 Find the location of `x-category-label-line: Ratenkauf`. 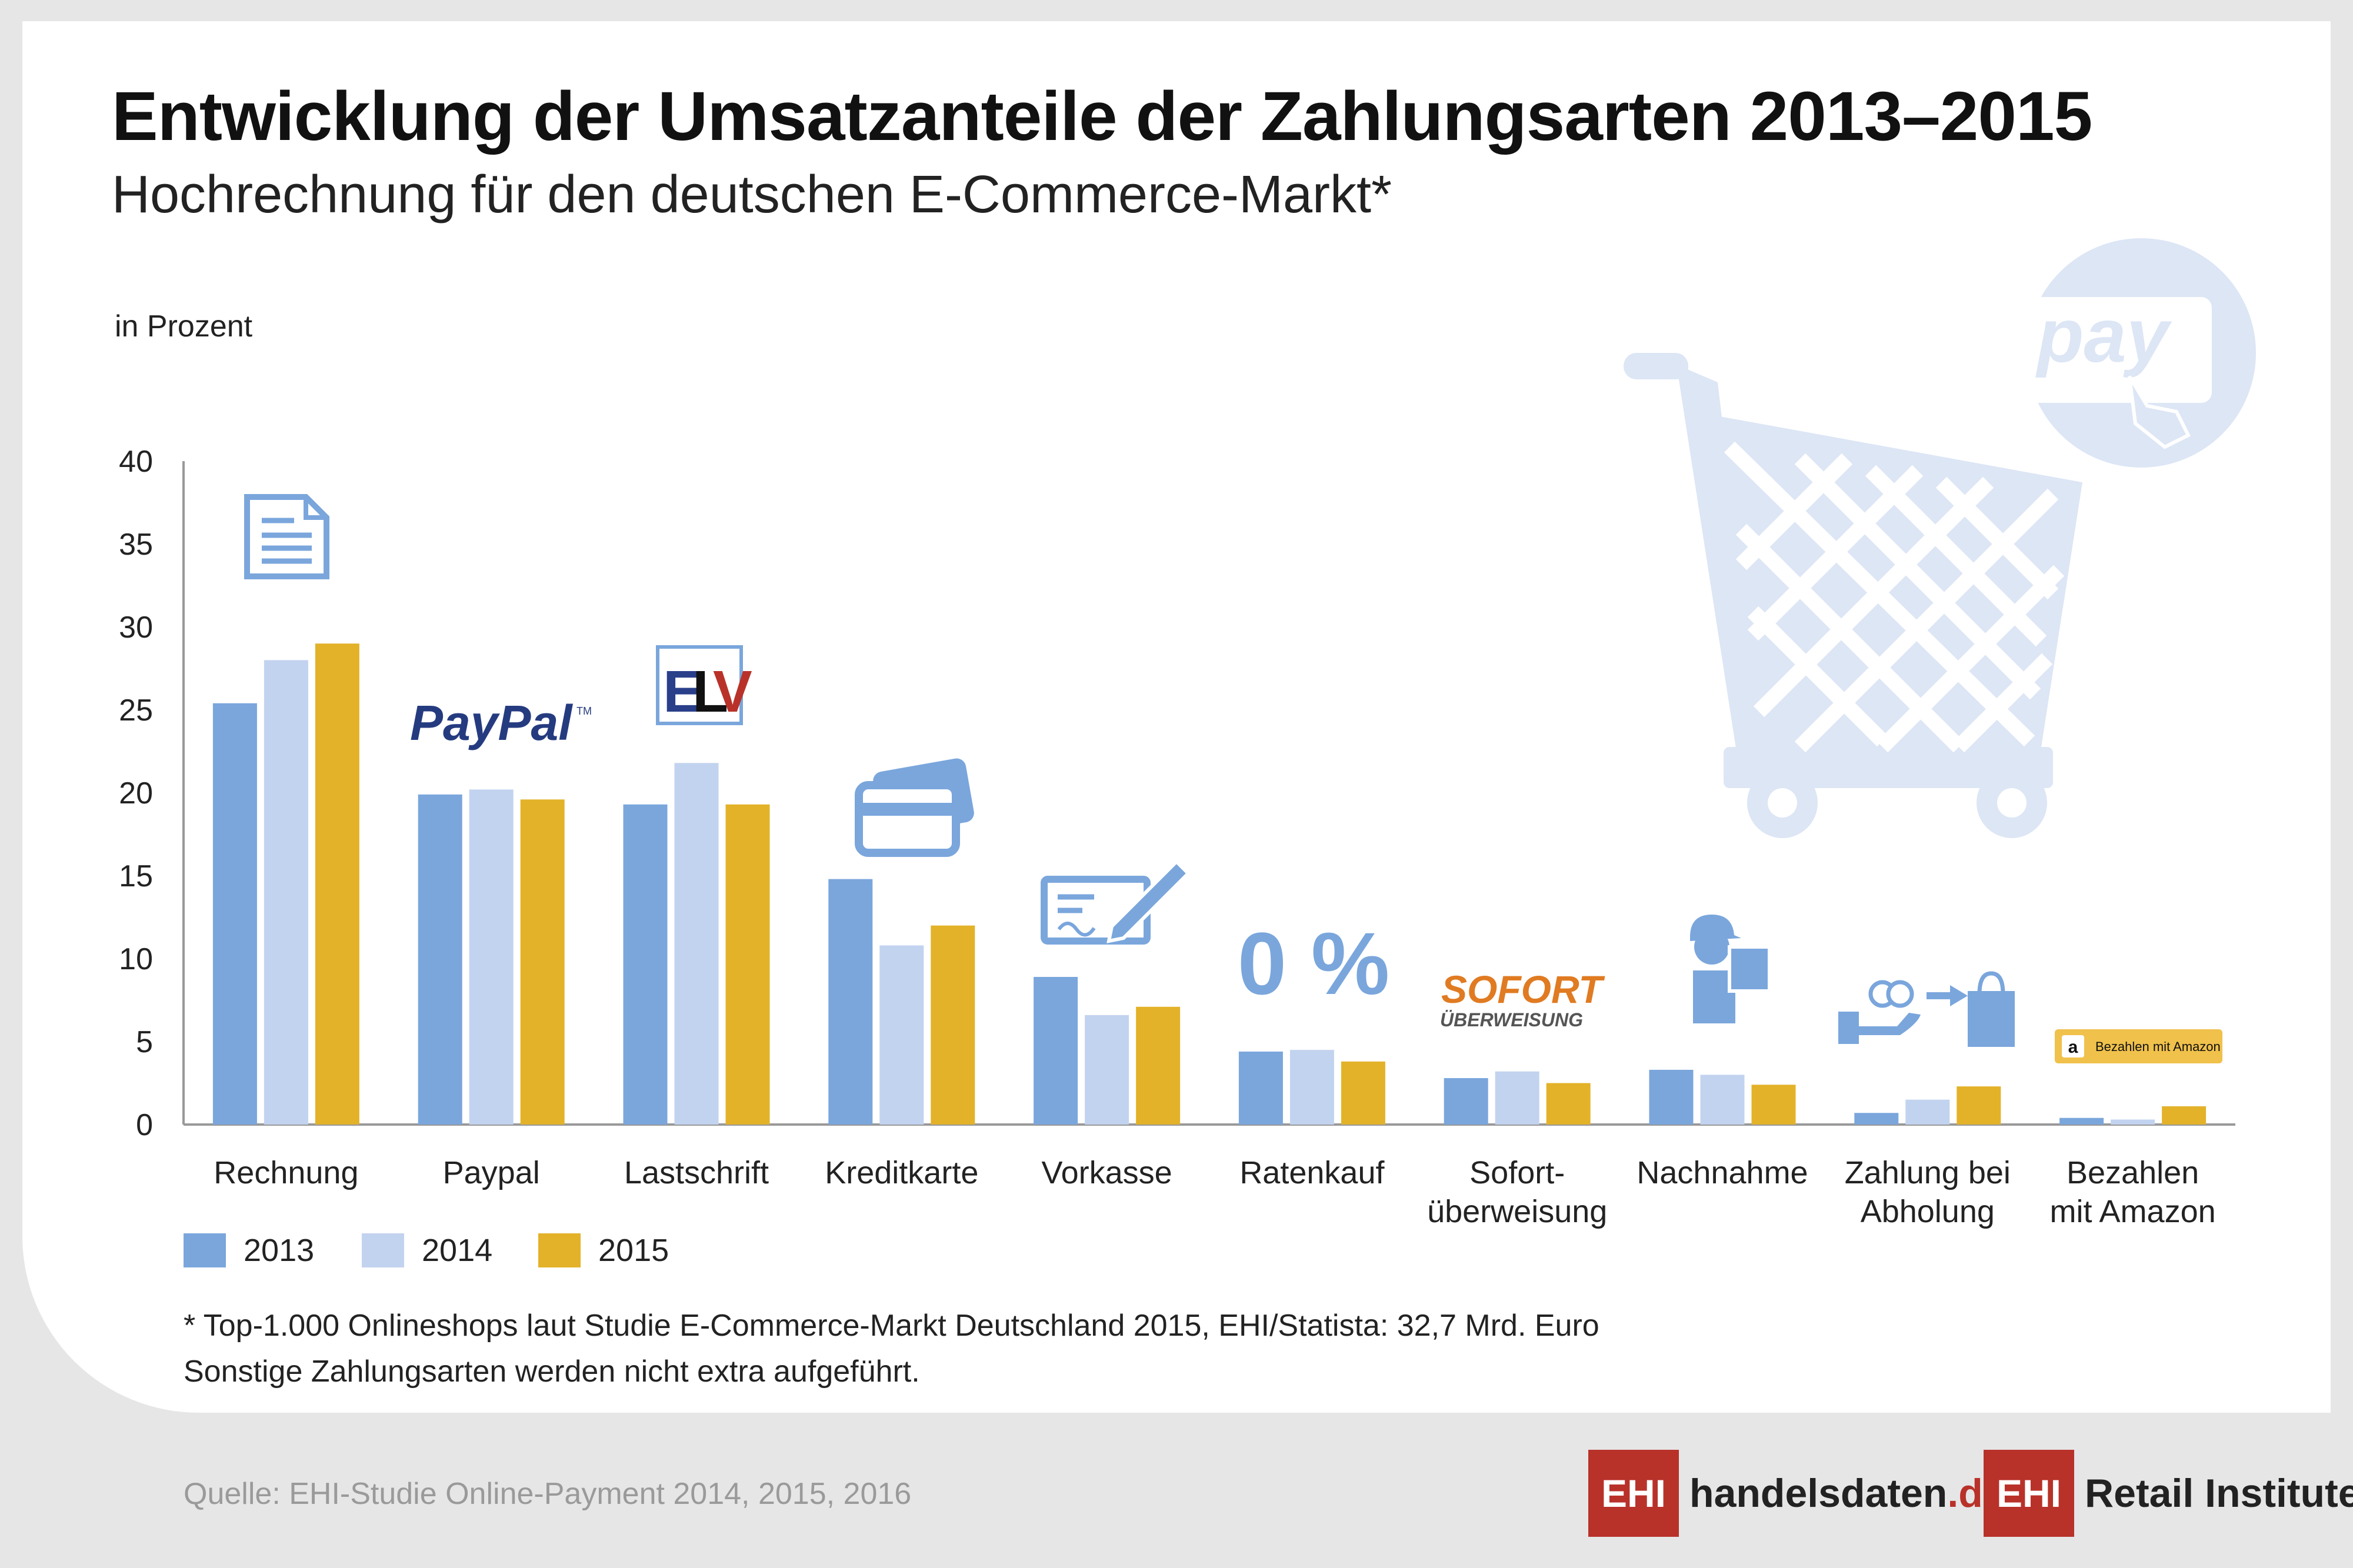

x-category-label-line: Ratenkauf is located at coordinates (1312, 1172).